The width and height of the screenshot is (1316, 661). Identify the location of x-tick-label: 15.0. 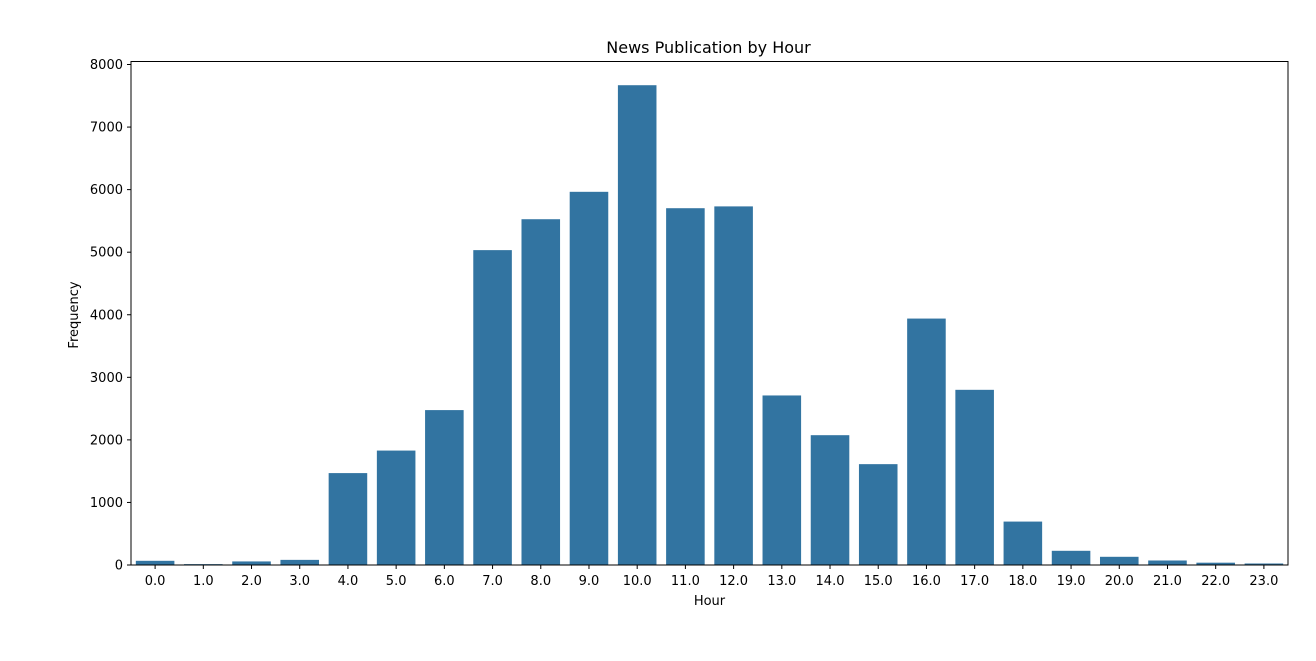
(878, 581).